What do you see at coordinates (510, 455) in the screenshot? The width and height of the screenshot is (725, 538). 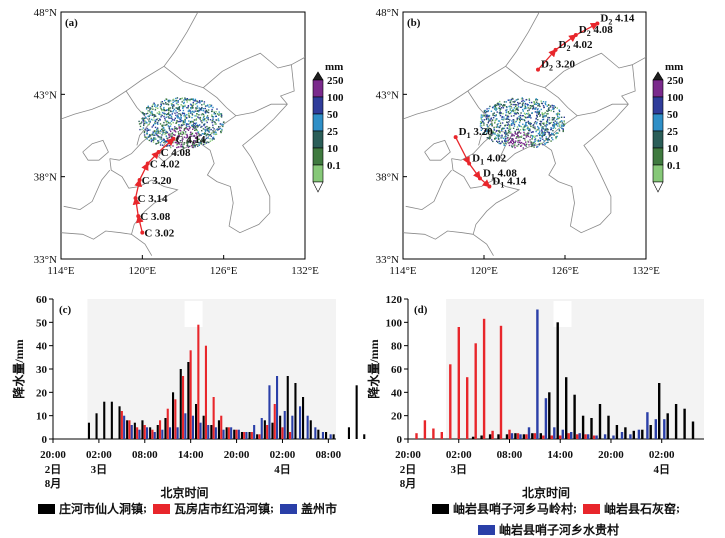 I see `x-tick-label: 08:00` at bounding box center [510, 455].